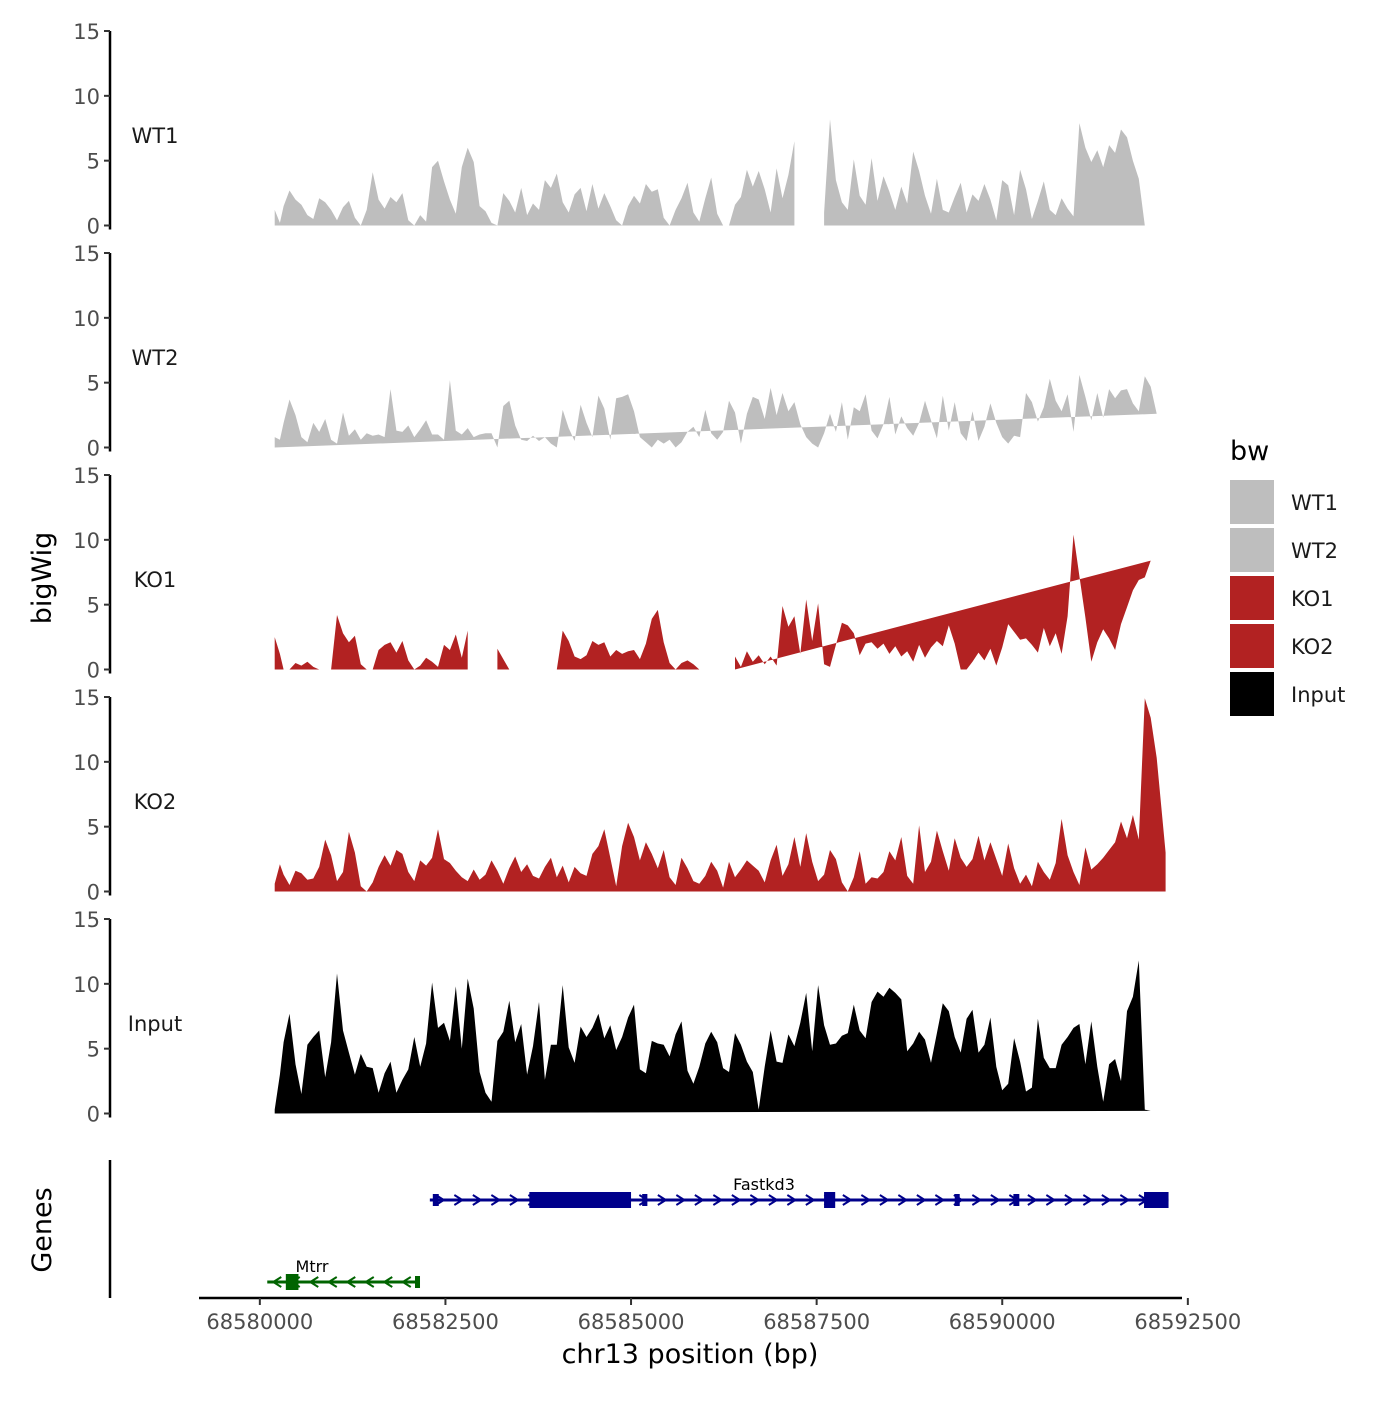 The image size is (1400, 1404). Describe the element at coordinates (1314, 503) in the screenshot. I see `legend-label: WT1` at that location.